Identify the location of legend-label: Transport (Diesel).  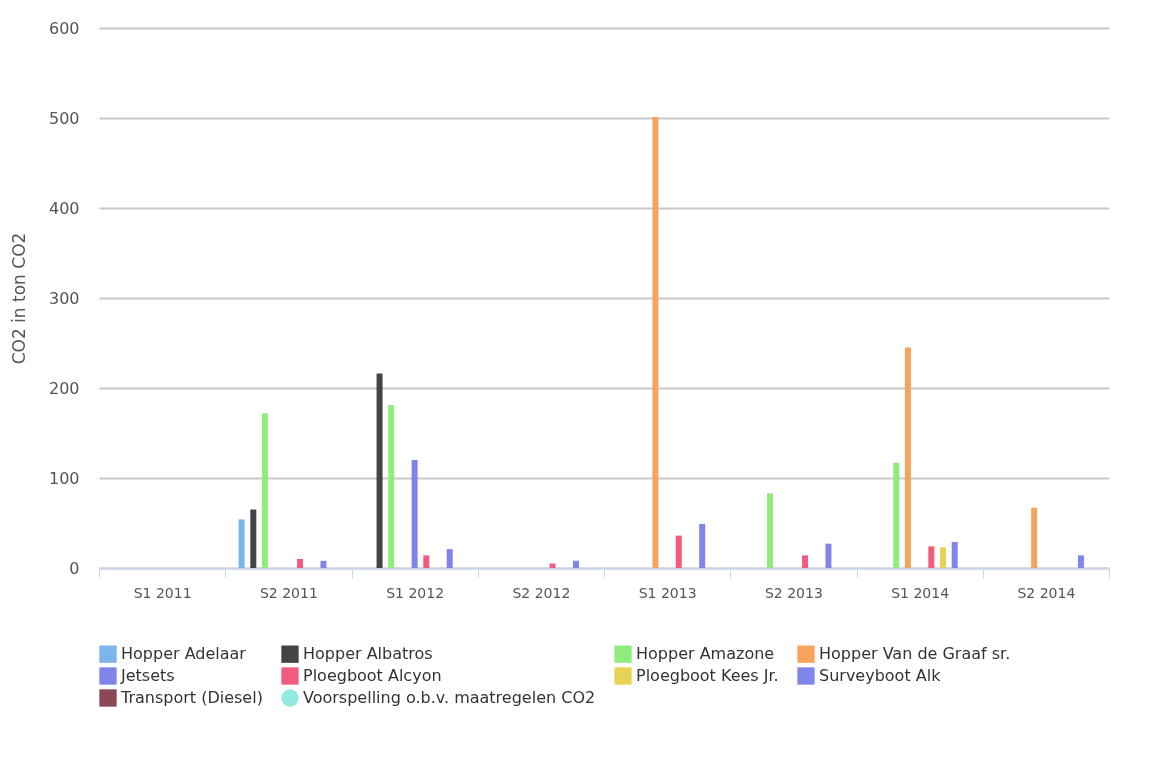
(191, 697).